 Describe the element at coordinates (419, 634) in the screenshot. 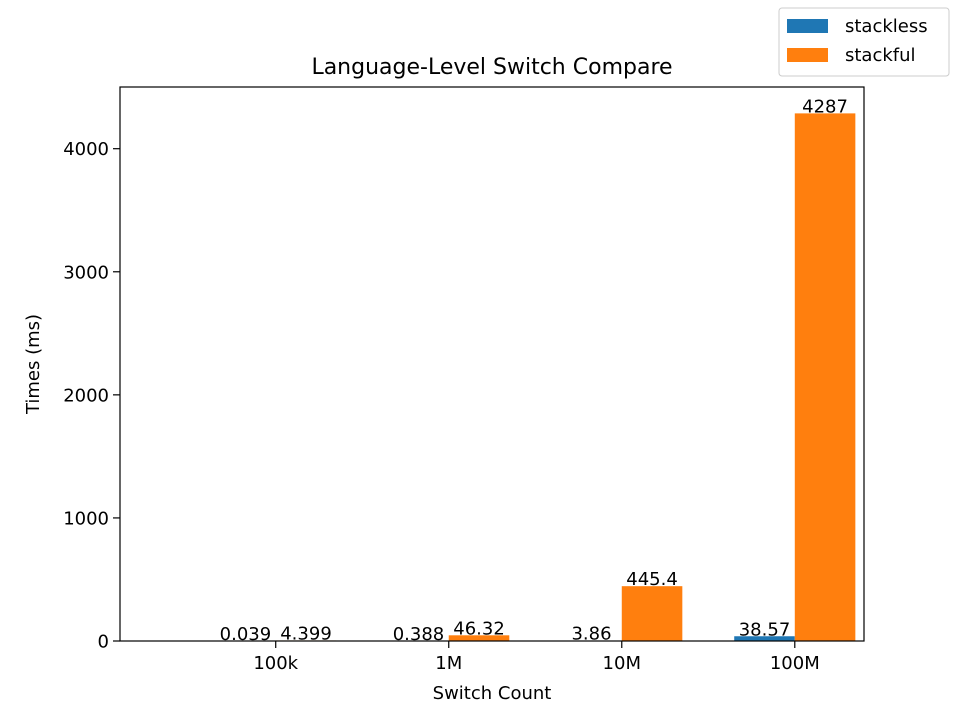

I see `data-label-stackless-1M: 0.388` at that location.